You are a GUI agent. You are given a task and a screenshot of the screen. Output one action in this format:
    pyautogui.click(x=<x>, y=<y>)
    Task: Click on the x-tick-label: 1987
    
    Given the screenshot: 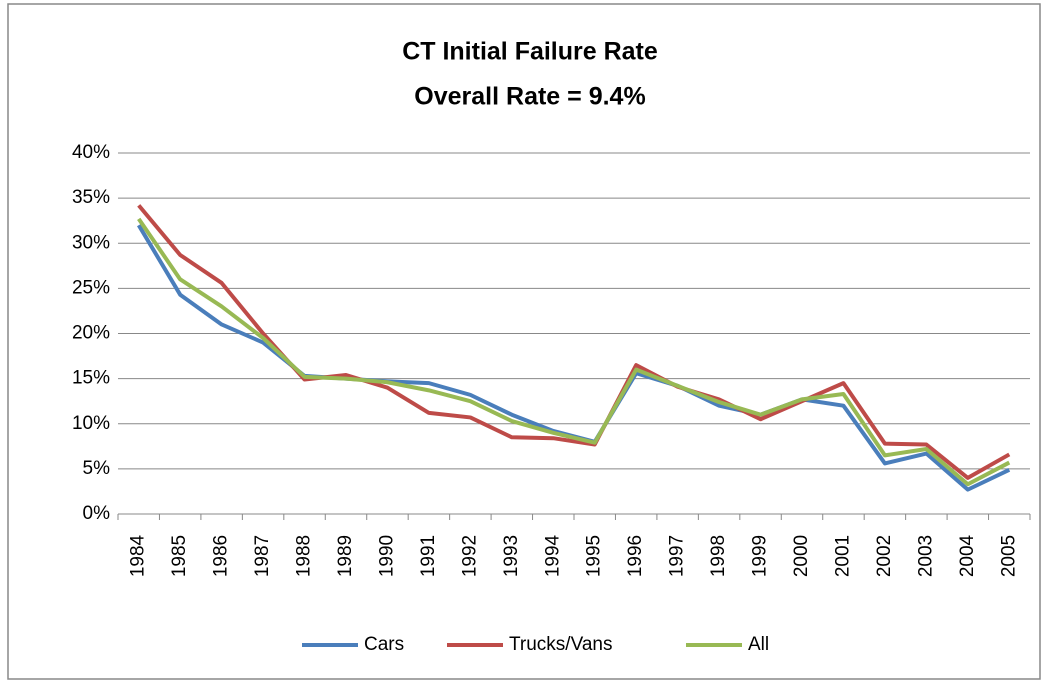 What is the action you would take?
    pyautogui.click(x=262, y=556)
    